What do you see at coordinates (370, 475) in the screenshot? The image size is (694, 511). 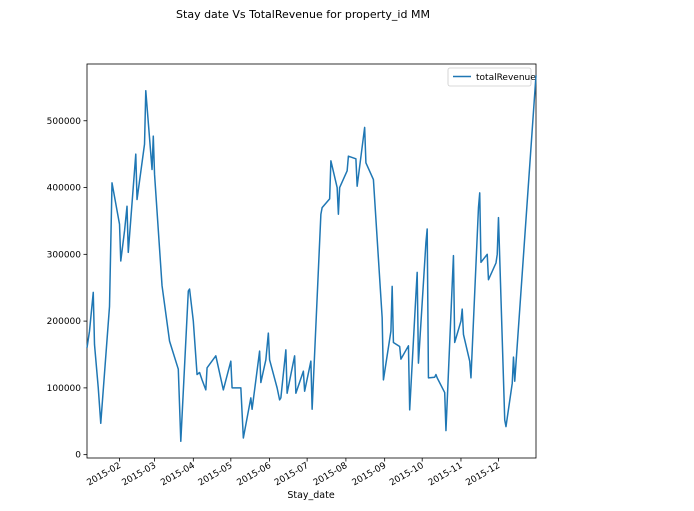 I see `x-tick-label-2015-09: 2015-09` at bounding box center [370, 475].